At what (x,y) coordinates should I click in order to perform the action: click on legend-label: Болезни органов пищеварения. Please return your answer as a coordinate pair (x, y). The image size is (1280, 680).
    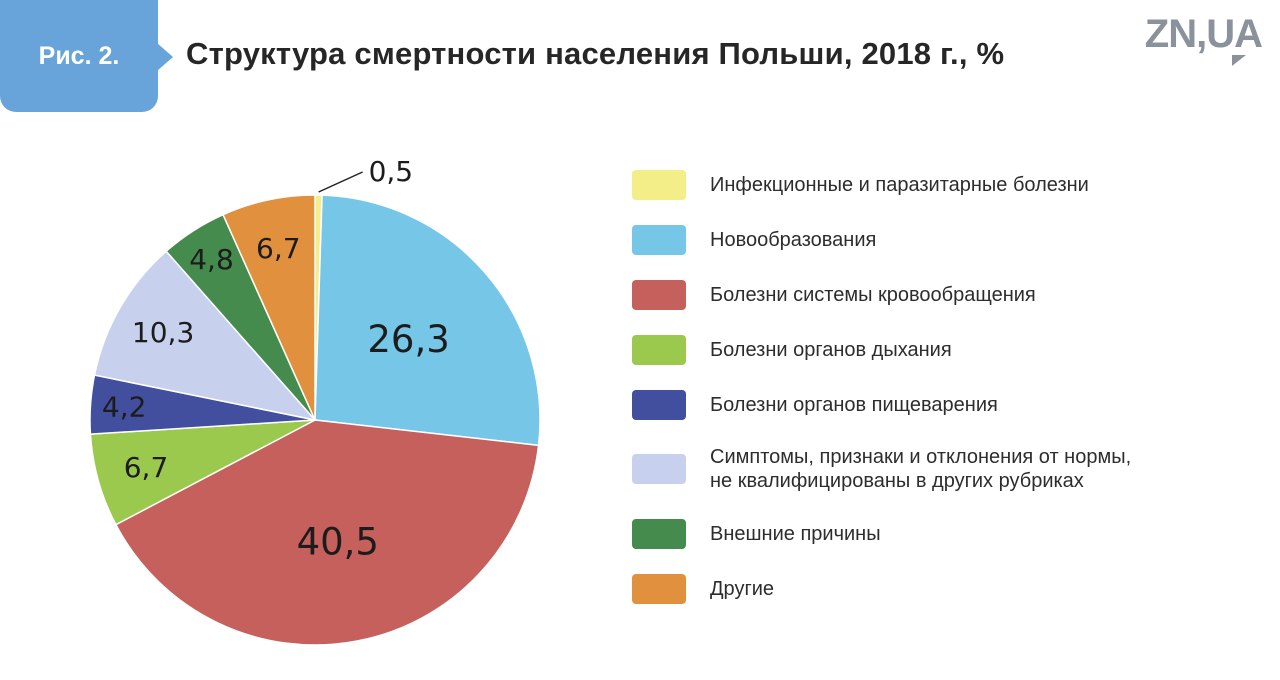
    Looking at the image, I should click on (854, 404).